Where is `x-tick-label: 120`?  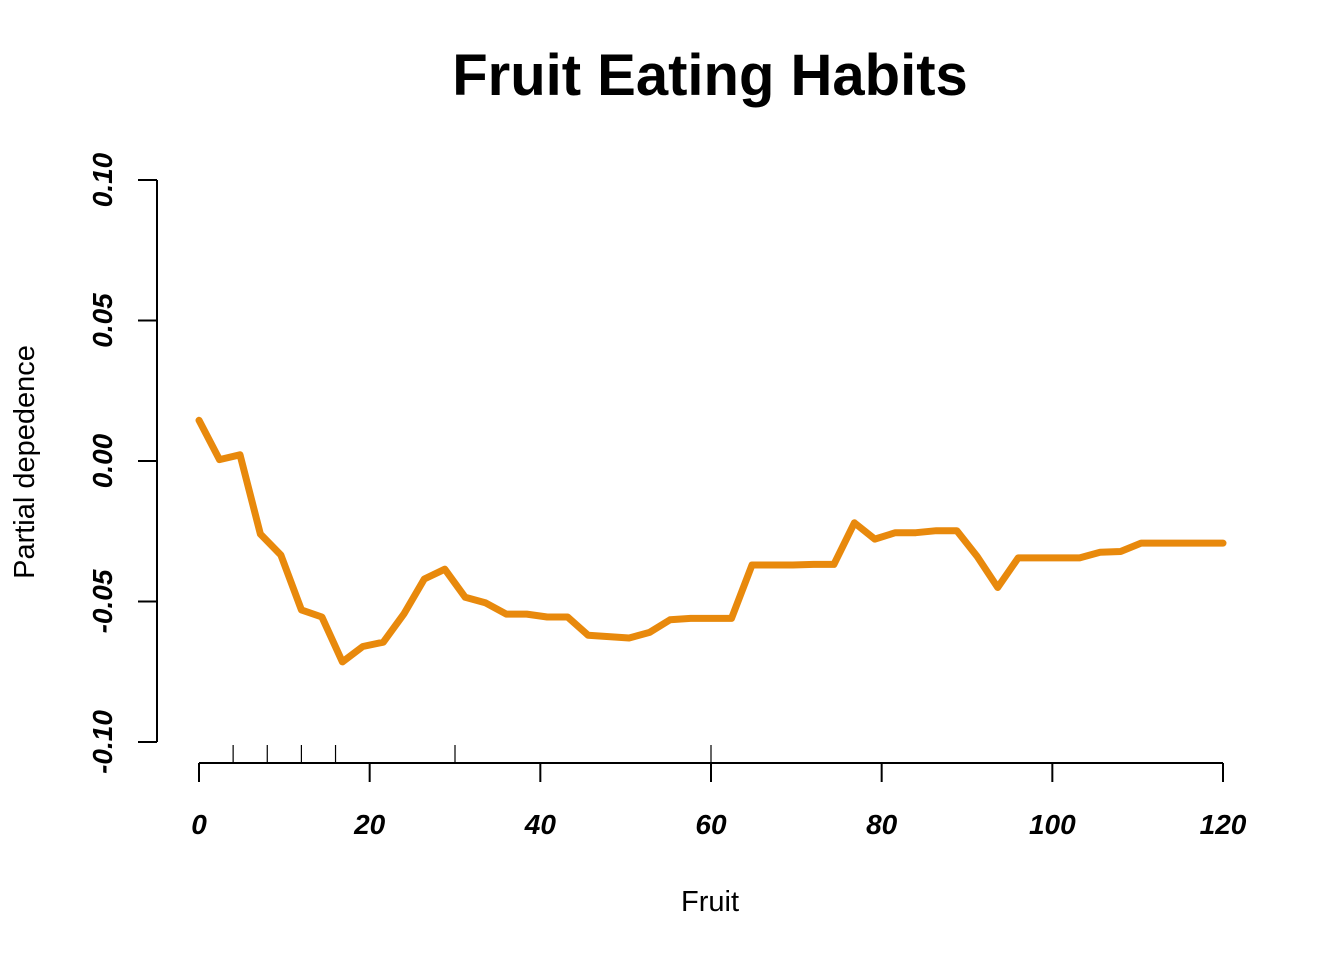 x-tick-label: 120 is located at coordinates (1223, 824).